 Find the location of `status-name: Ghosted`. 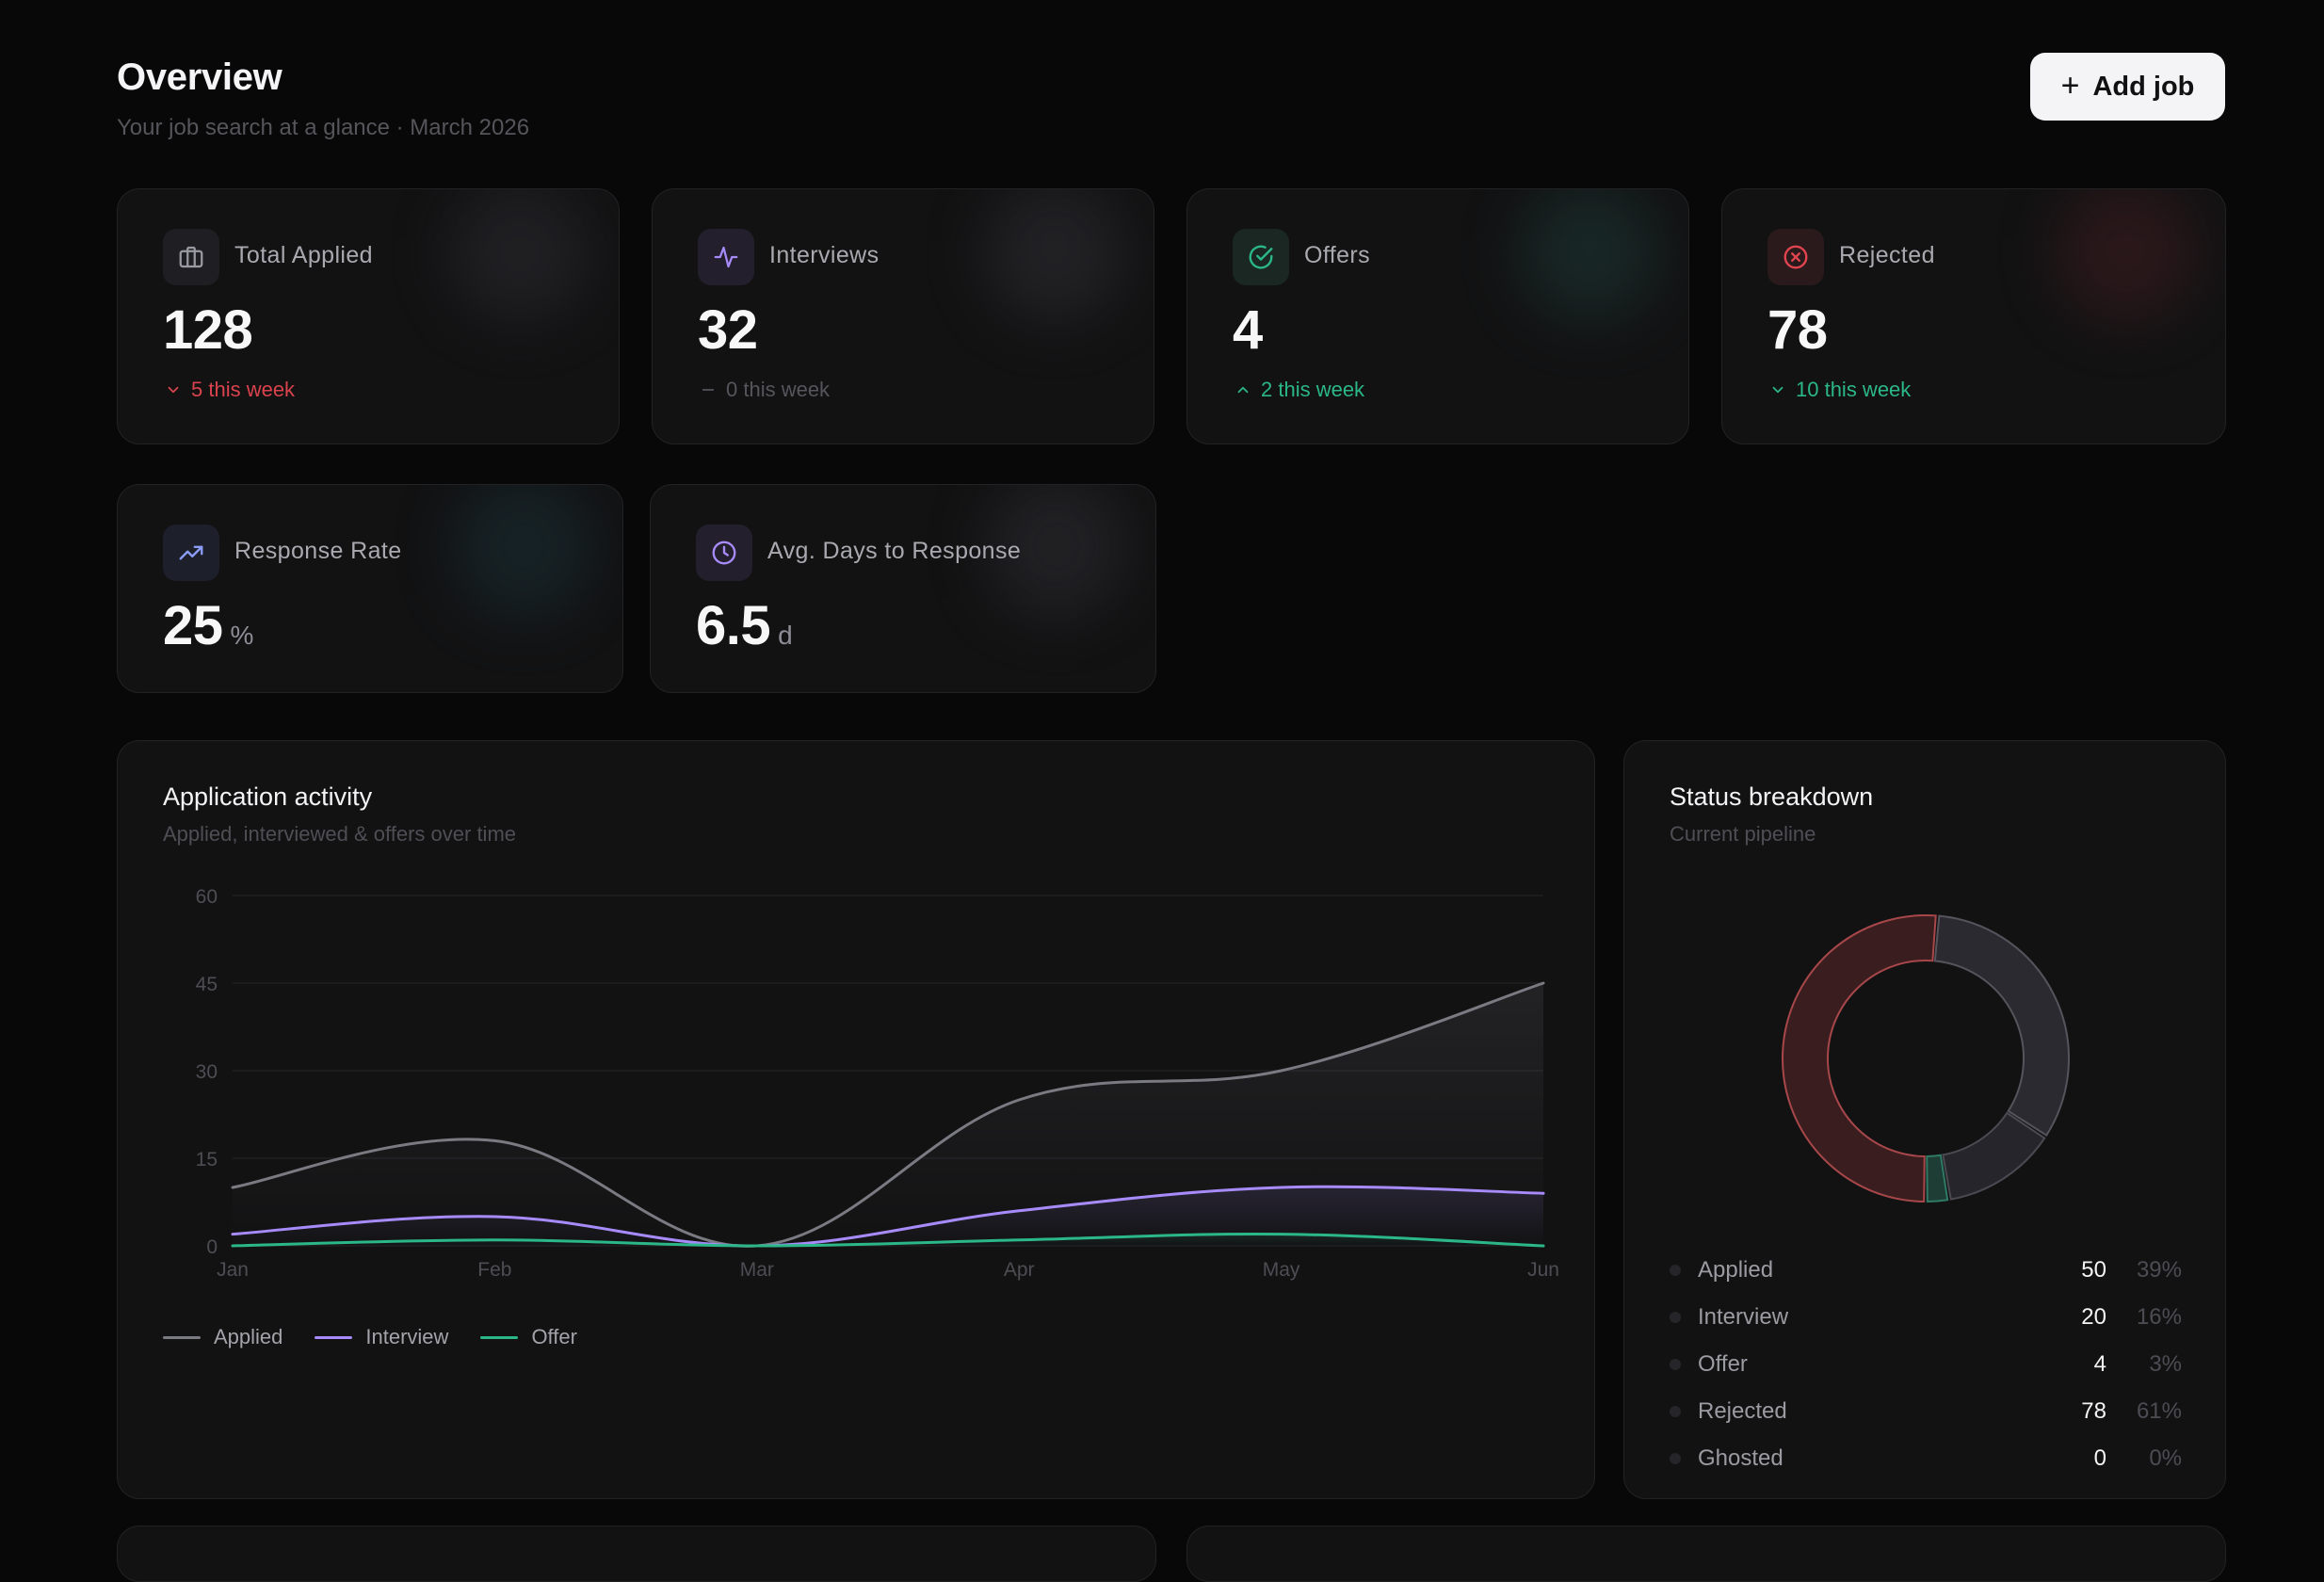

status-name: Ghosted is located at coordinates (1740, 1458).